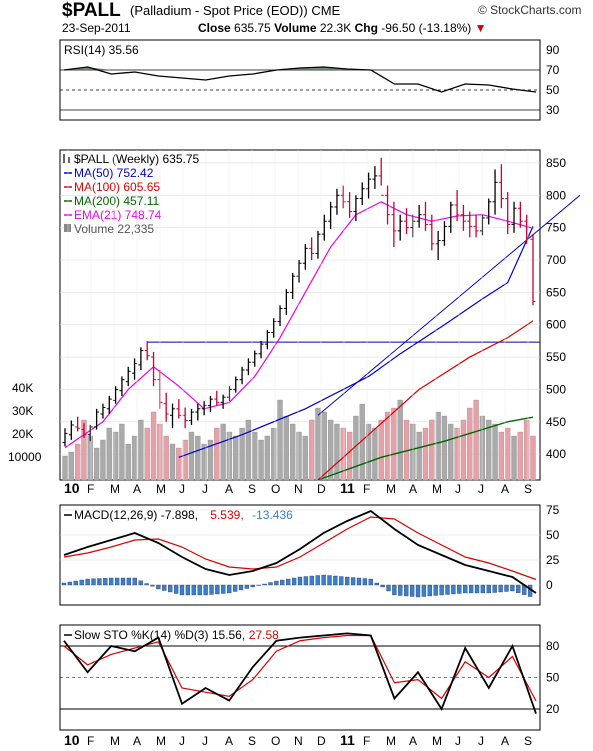 Image resolution: width=593 pixels, height=751 pixels. Describe the element at coordinates (366, 28) in the screenshot. I see `chg-label: Chg` at that location.